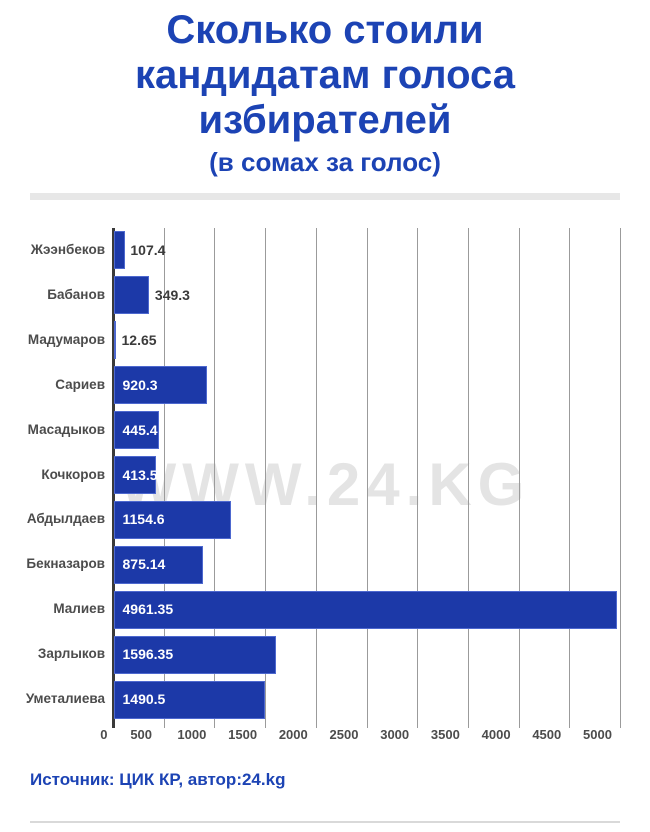 This screenshot has height=832, width=650. Describe the element at coordinates (140, 384) in the screenshot. I see `value-label: 920.3` at that location.